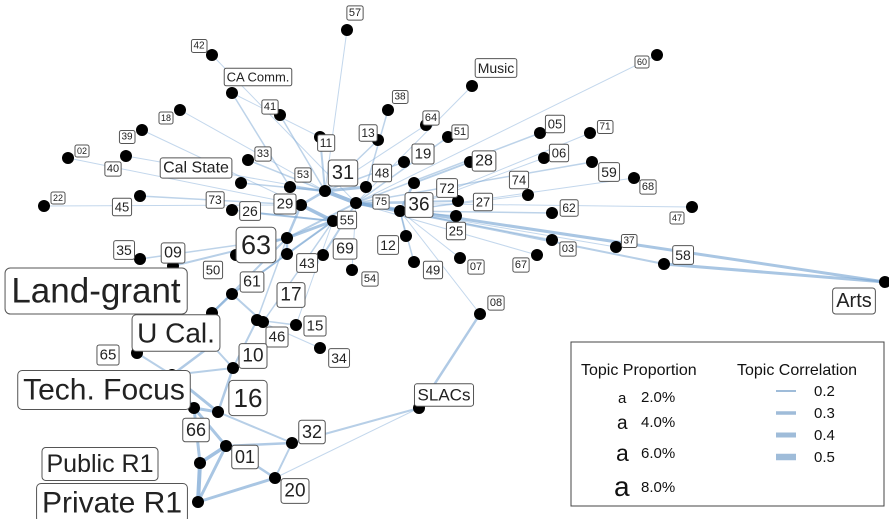 This screenshot has height=519, width=889. What do you see at coordinates (381, 202) in the screenshot?
I see `node-label-75: 75` at bounding box center [381, 202].